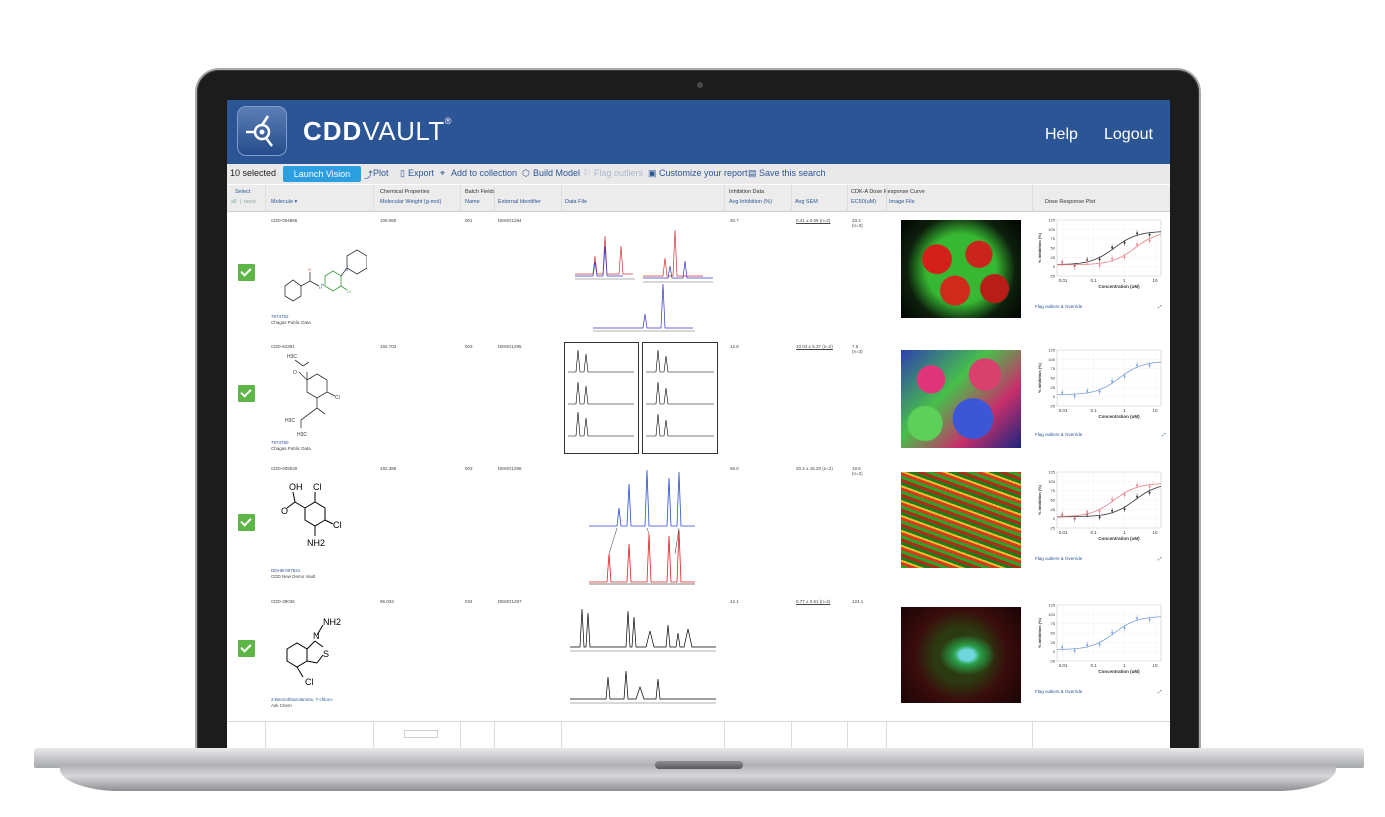 This screenshot has width=1385, height=817. I want to click on brand-rest: VAULT, so click(403, 131).